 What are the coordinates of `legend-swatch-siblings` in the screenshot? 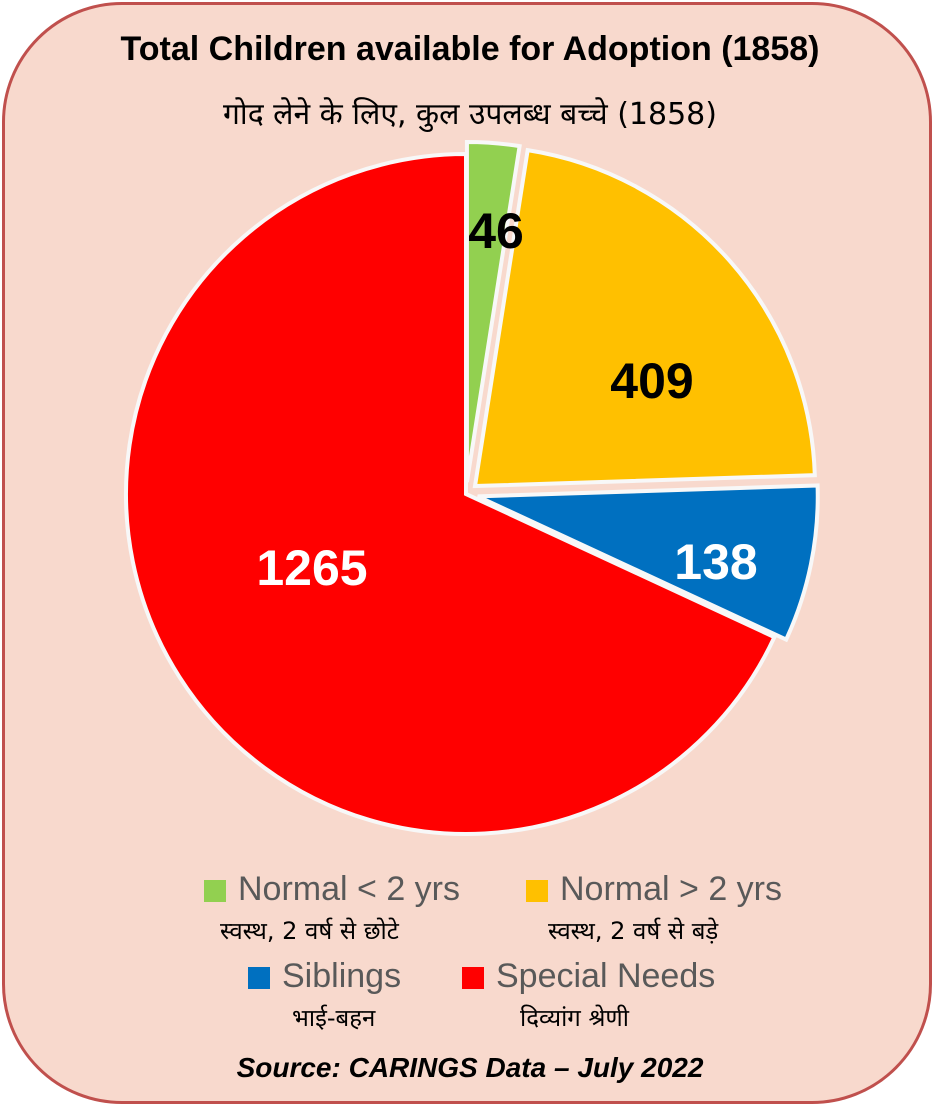 It's located at (259, 978).